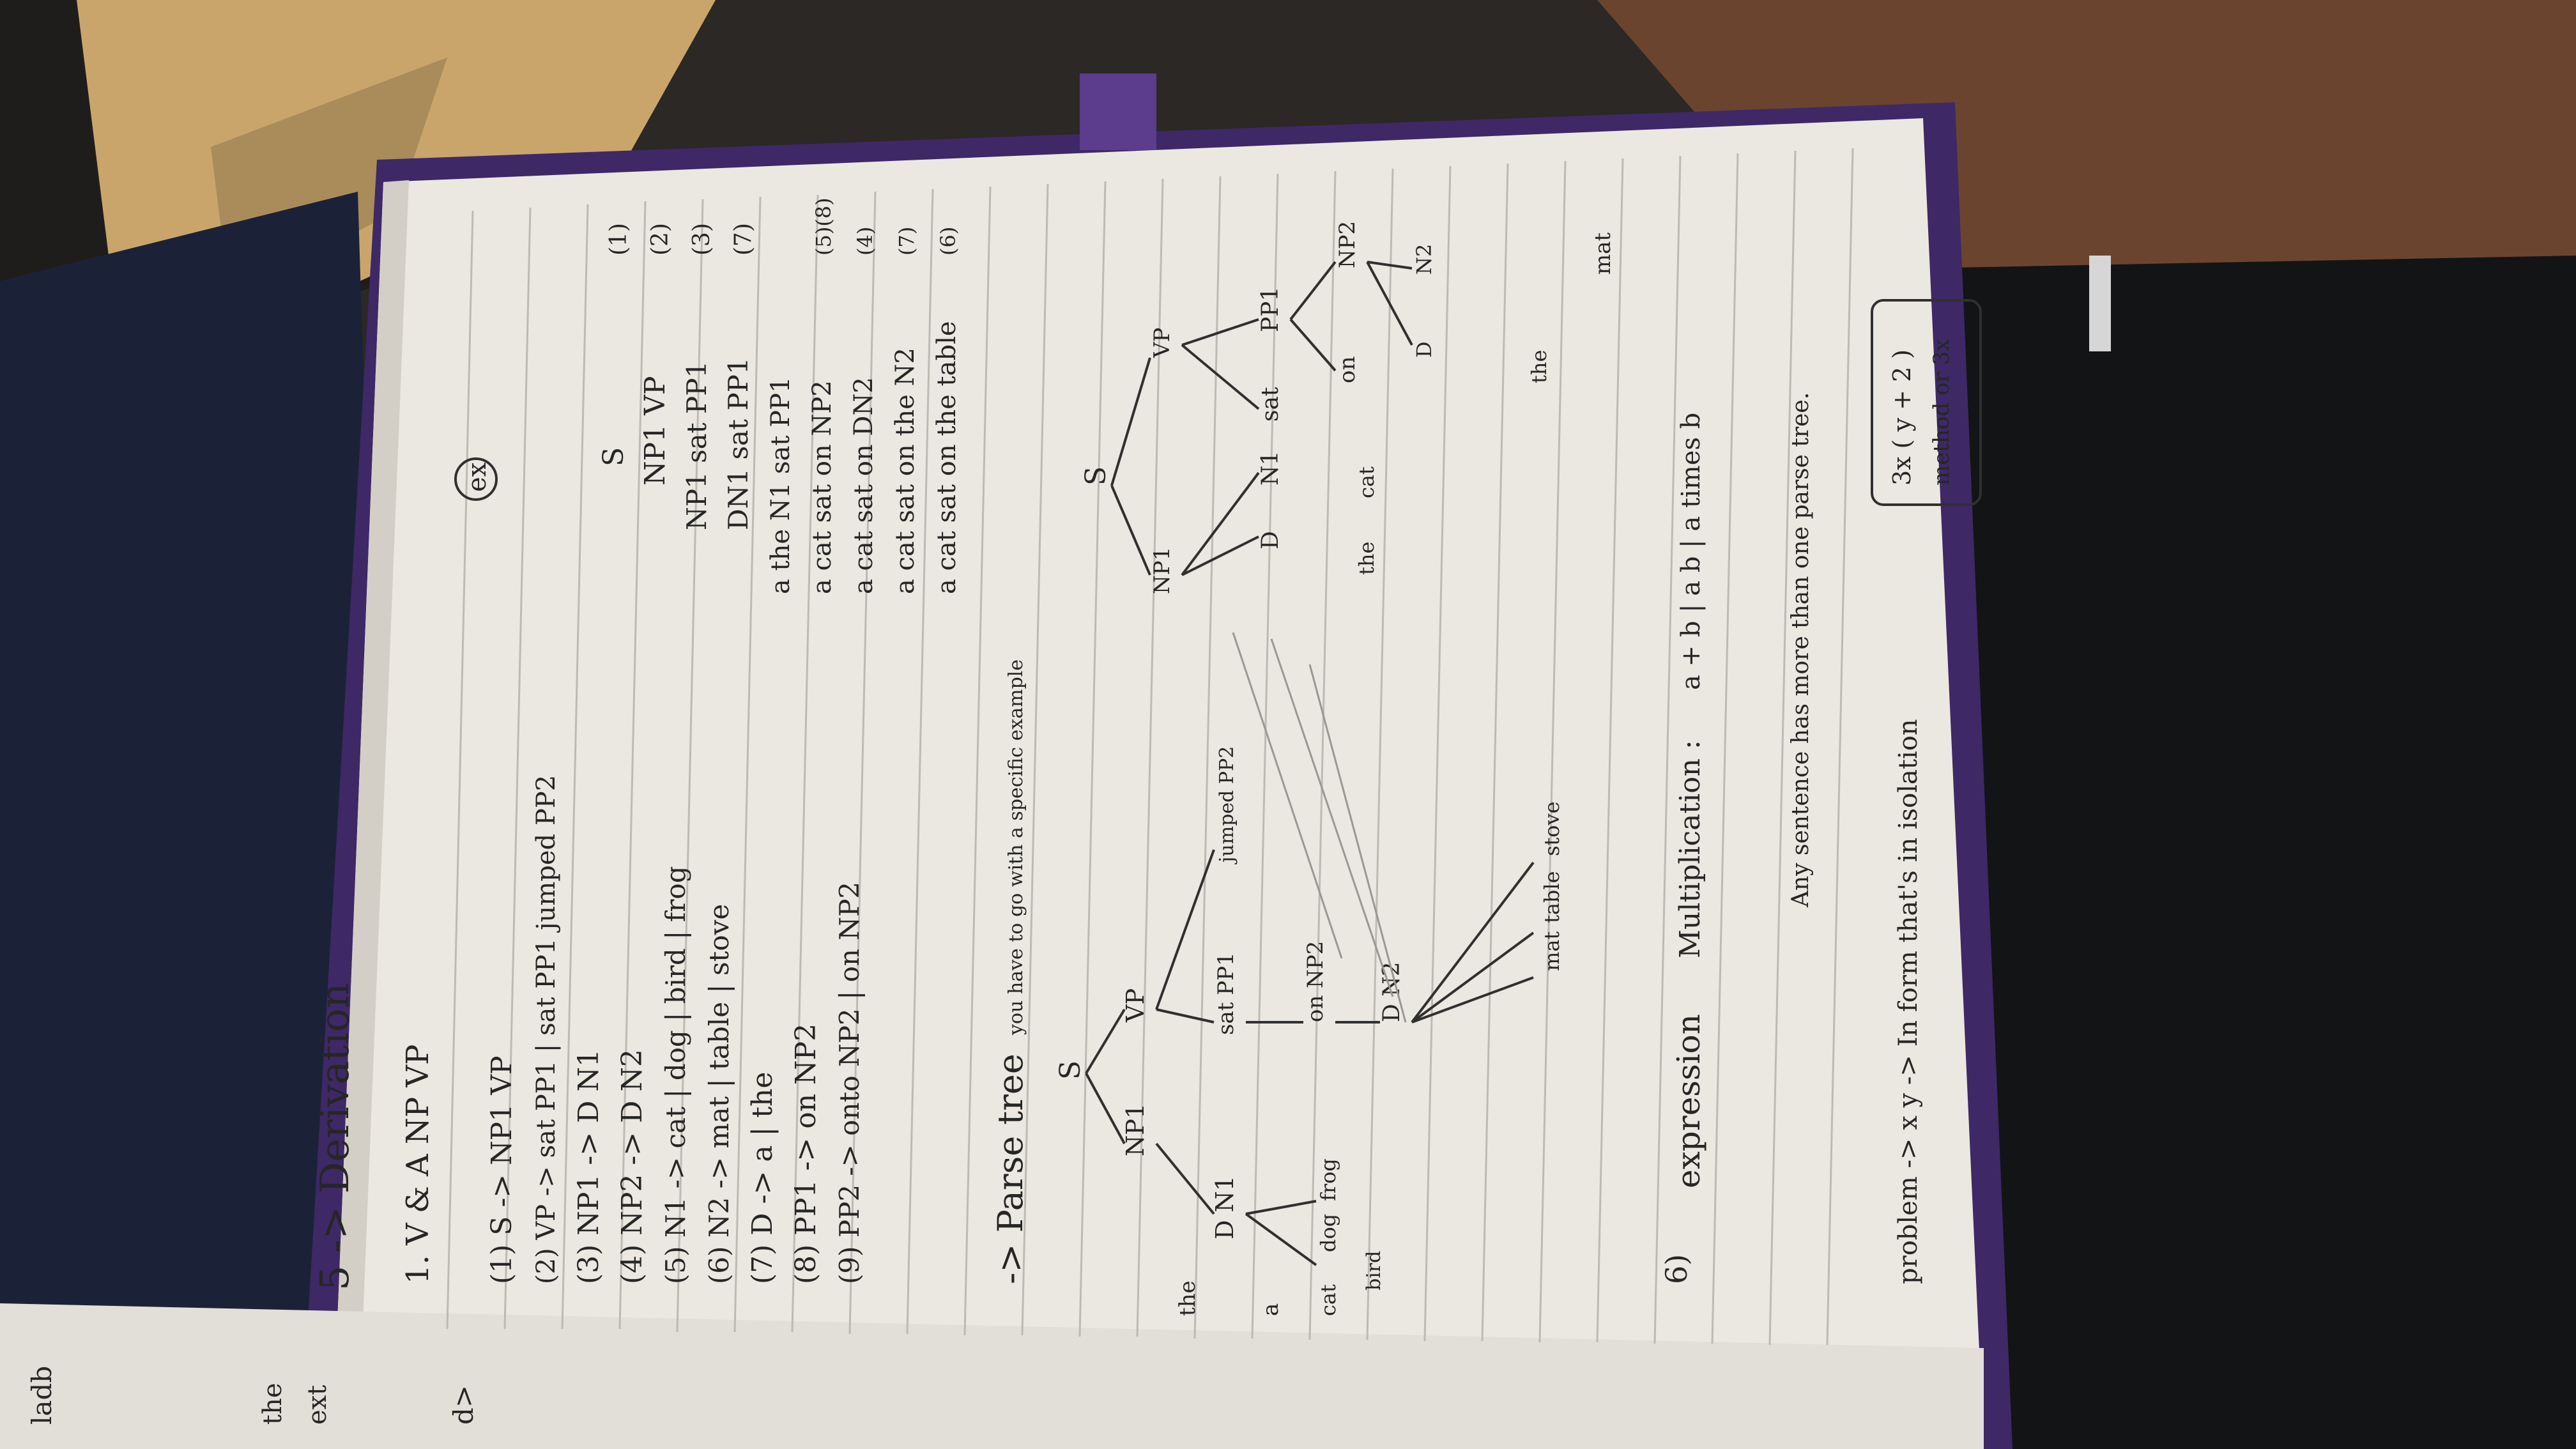  Describe the element at coordinates (1070, 1070) in the screenshot. I see `tree-left-root: S` at that location.